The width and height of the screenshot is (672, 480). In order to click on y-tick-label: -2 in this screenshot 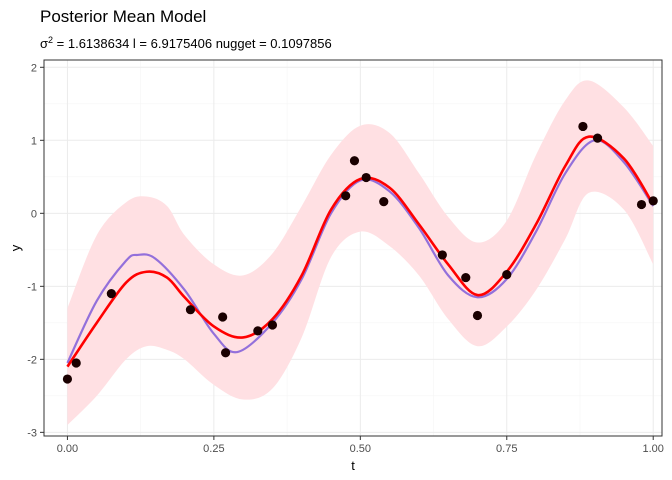, I will do `click(32, 360)`.